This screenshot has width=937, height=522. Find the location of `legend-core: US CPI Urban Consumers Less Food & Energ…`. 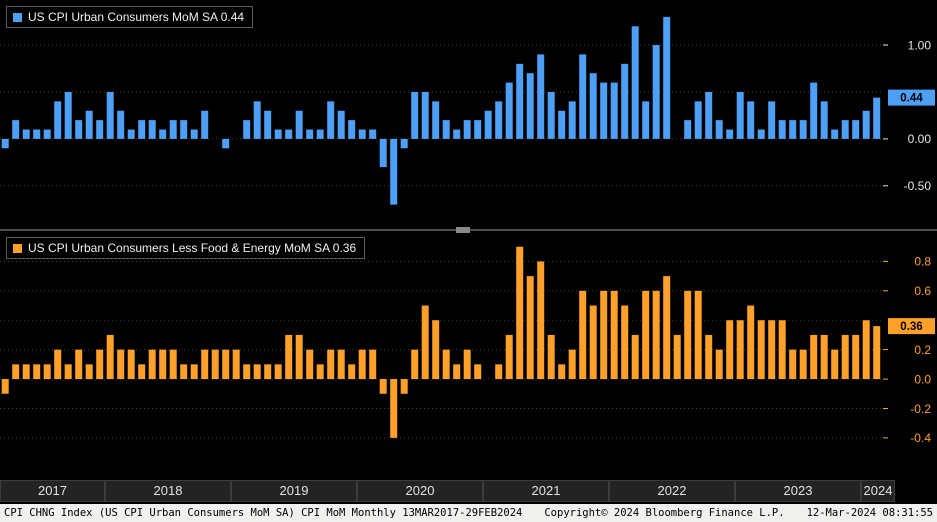

legend-core: US CPI Urban Consumers Less Food & Energ… is located at coordinates (186, 248).